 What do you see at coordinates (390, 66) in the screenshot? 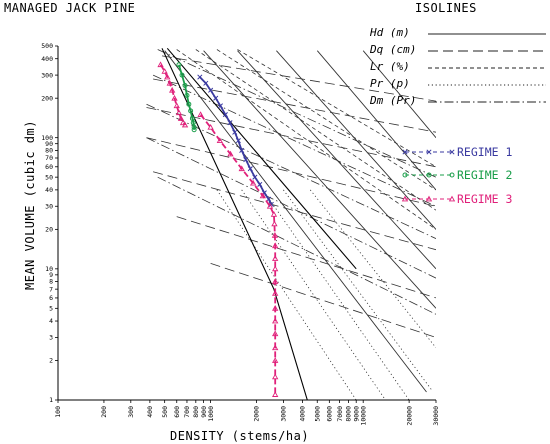
I see `legend-iso-label: Lr (%)` at bounding box center [390, 66].